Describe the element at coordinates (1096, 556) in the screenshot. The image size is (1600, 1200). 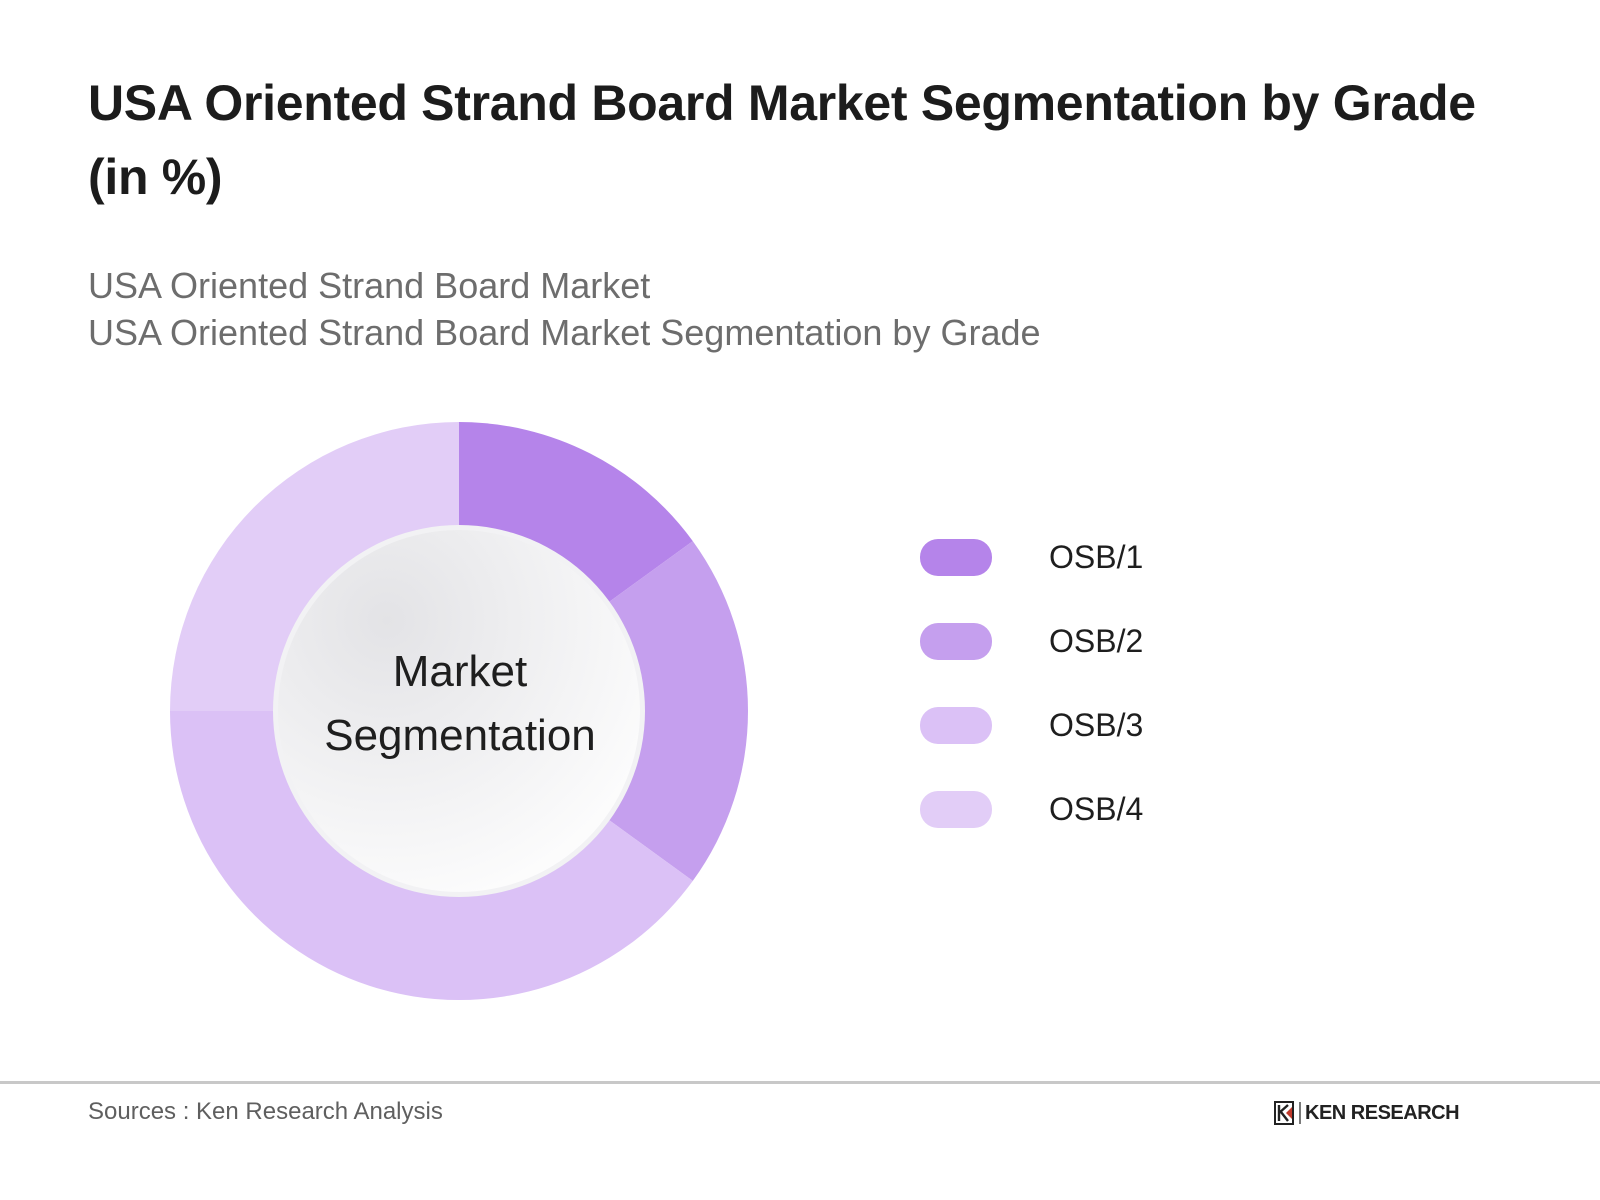
I see `legend-label: OSB/1` at that location.